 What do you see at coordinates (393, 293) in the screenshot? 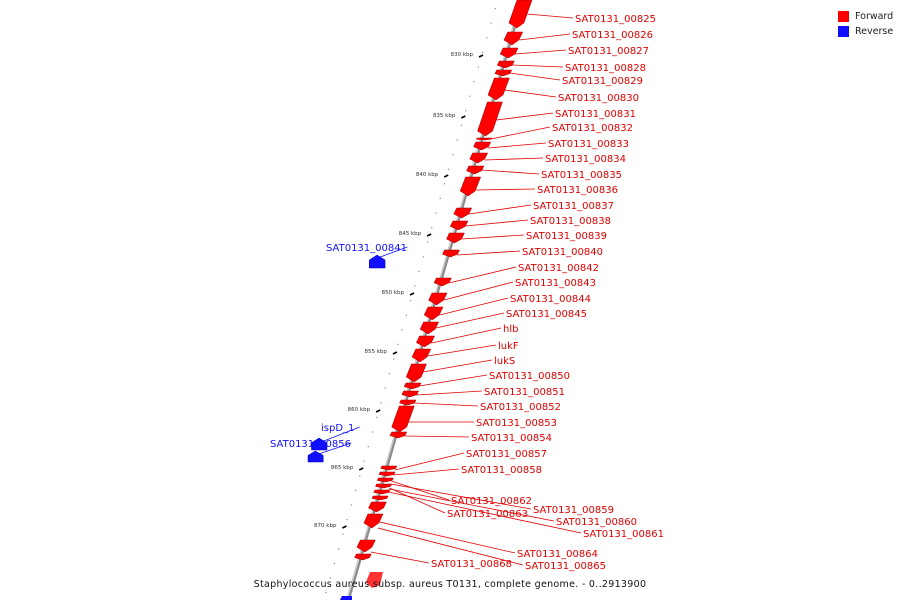
I see `scale-tick-label: 850 kbp` at bounding box center [393, 293].